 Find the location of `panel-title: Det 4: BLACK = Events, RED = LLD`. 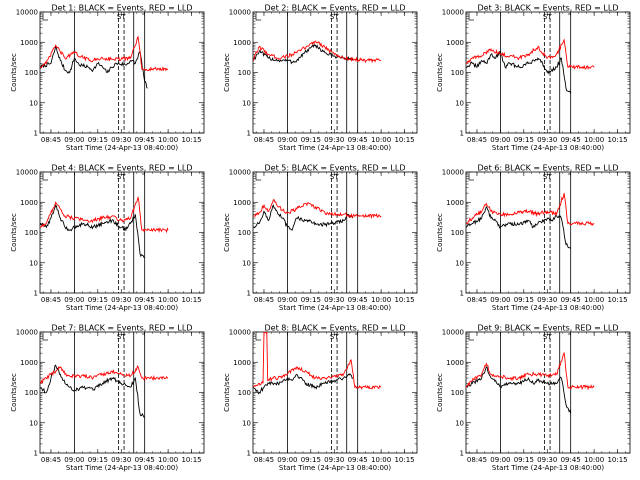

panel-title: Det 4: BLACK = Events, RED = LLD is located at coordinates (122, 168).